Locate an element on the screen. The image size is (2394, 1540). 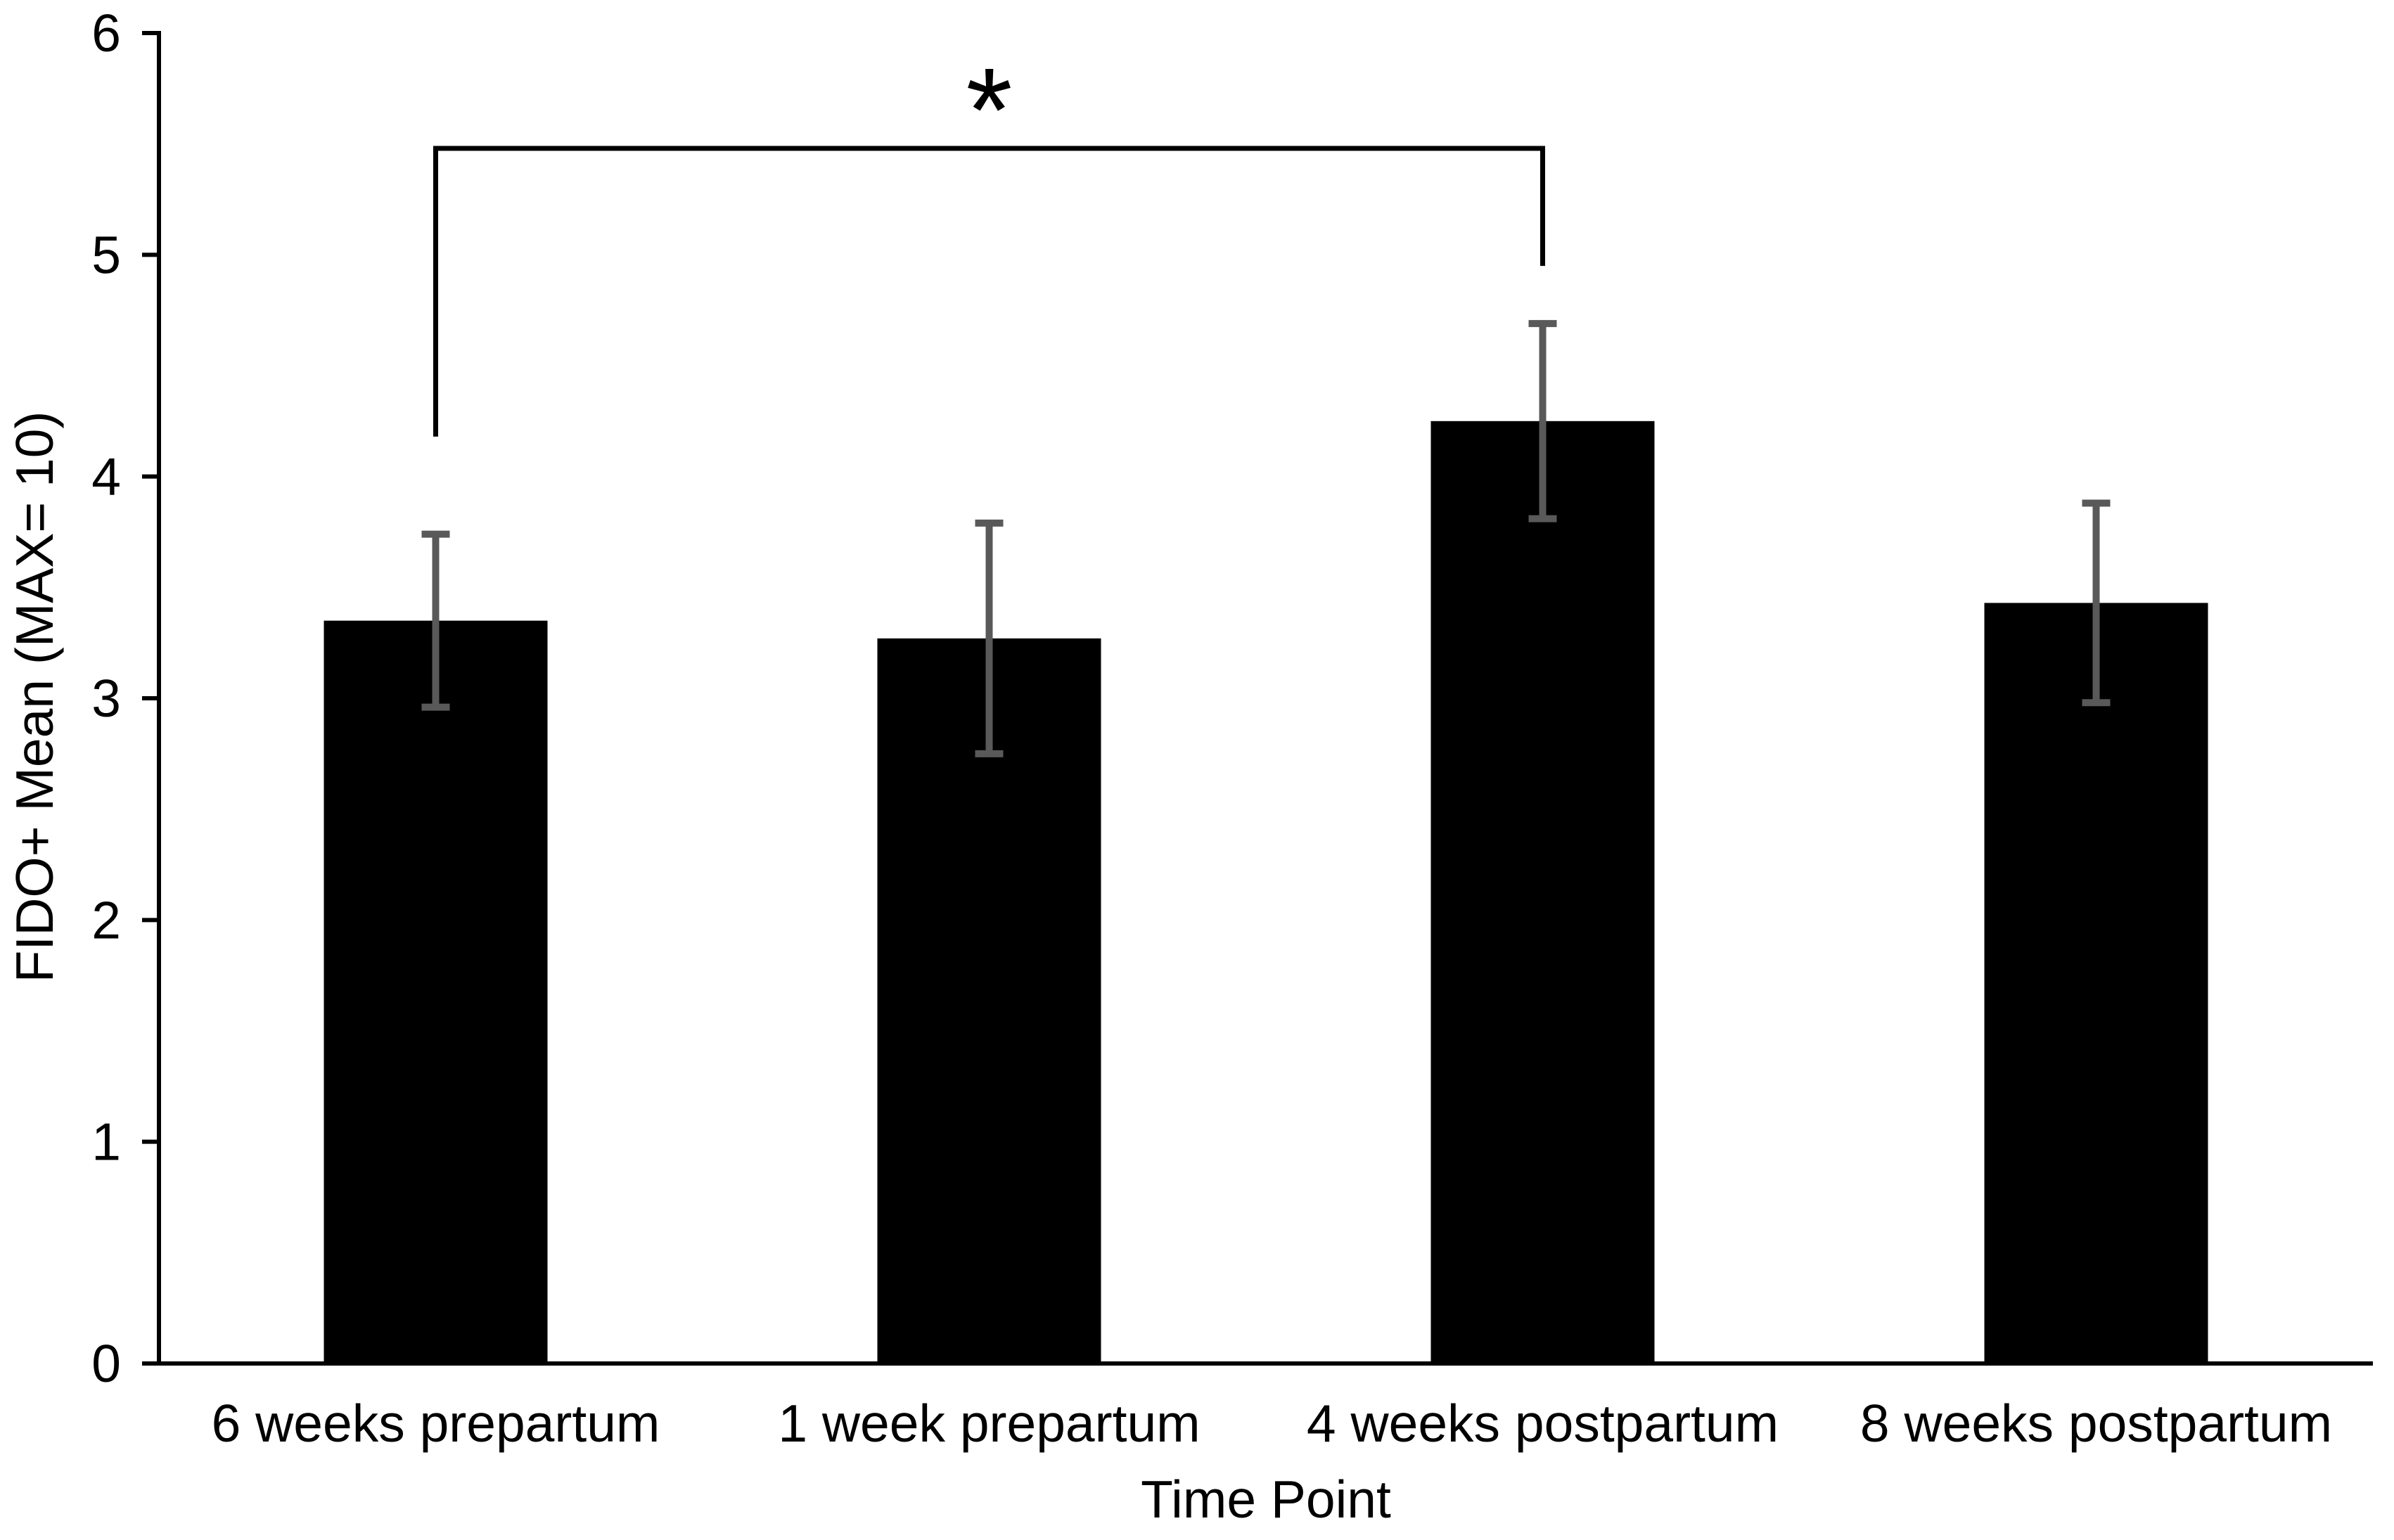
significance-bracket is located at coordinates (989, 291).